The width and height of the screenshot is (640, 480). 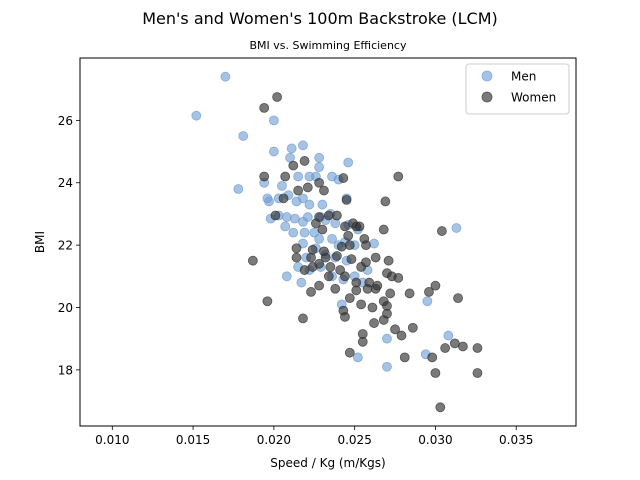 What do you see at coordinates (40, 242) in the screenshot?
I see `y-axis-label: BMI` at bounding box center [40, 242].